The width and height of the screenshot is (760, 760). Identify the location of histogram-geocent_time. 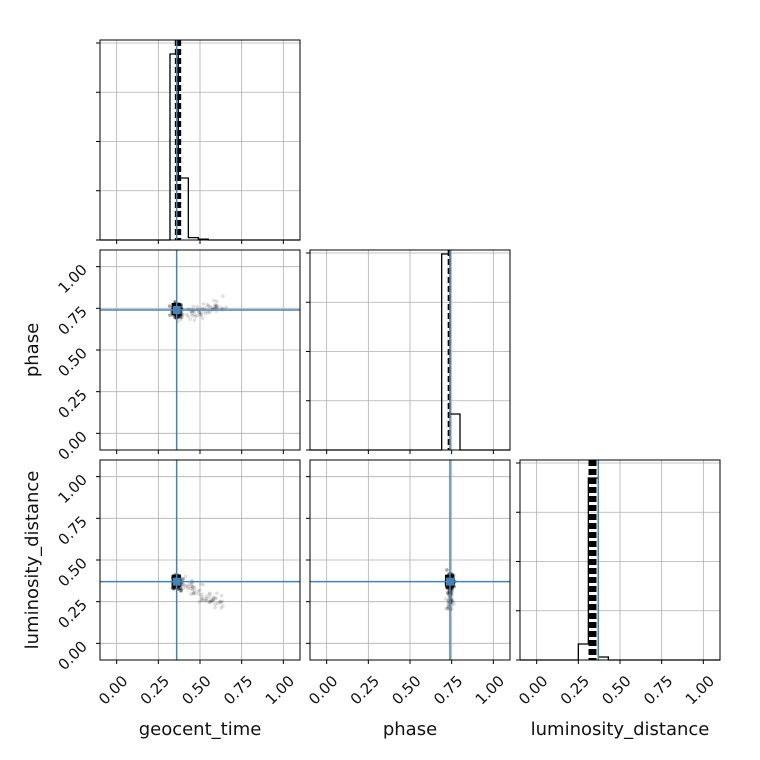
(200, 147).